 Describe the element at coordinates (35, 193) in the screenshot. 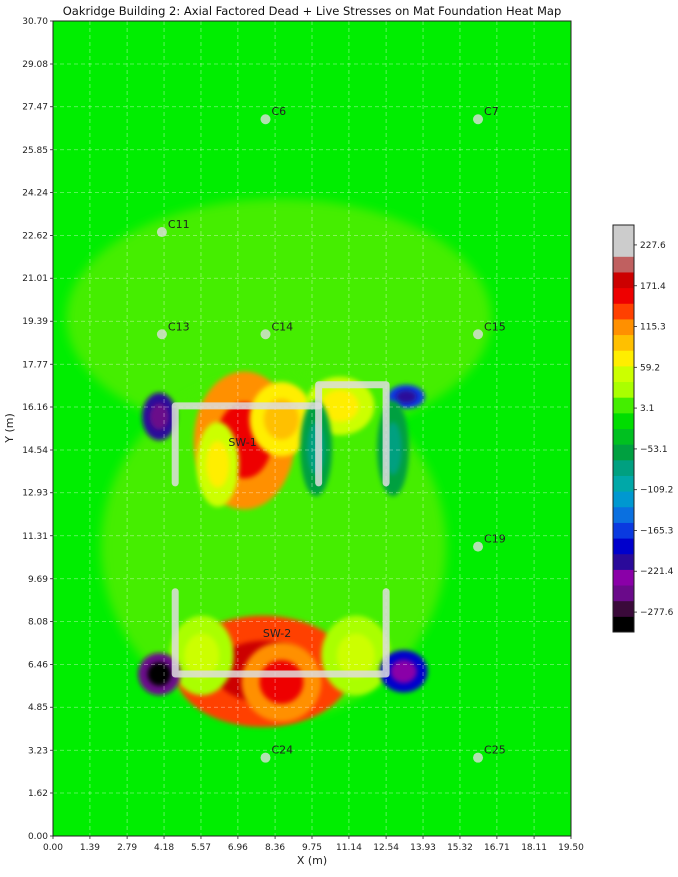

I see `y-tick-label: 24.24` at that location.